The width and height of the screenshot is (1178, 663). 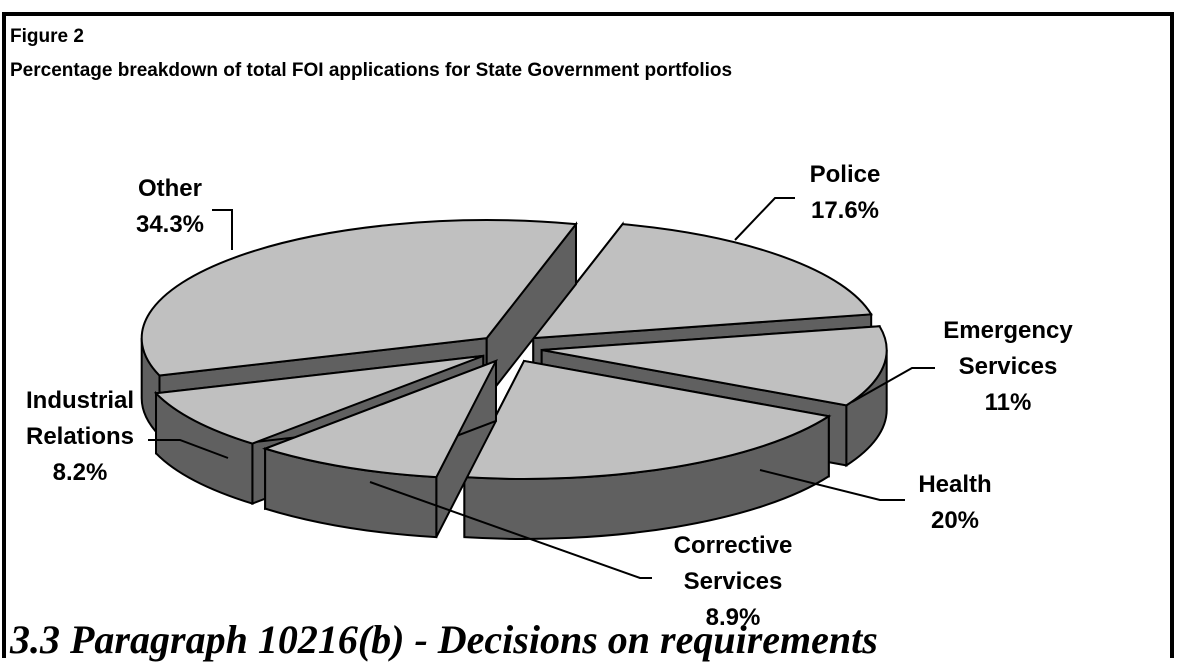 What do you see at coordinates (170, 224) in the screenshot?
I see `slice-label-line: 34.3%` at bounding box center [170, 224].